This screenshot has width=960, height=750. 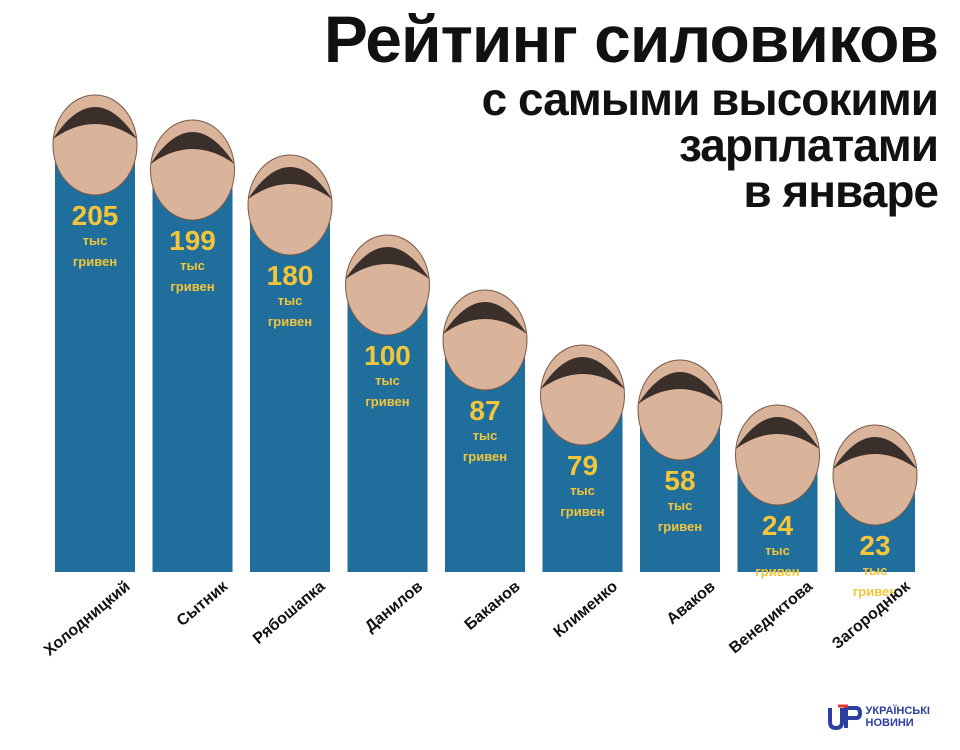 I want to click on un-logo-icon, so click(x=844, y=717).